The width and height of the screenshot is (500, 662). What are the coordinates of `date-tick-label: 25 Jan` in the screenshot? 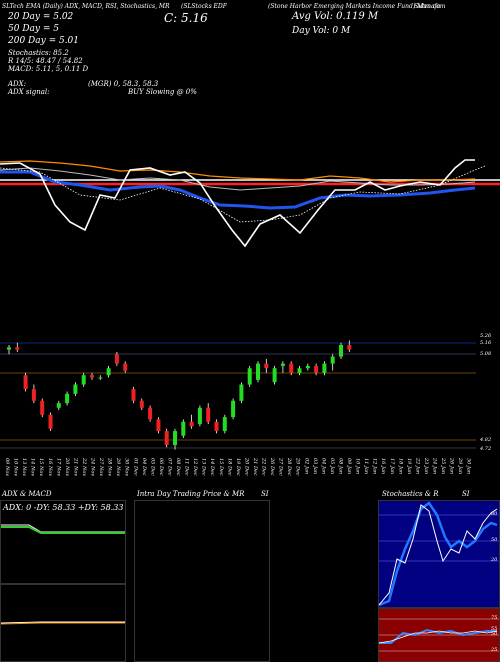 It's located at (443, 465).